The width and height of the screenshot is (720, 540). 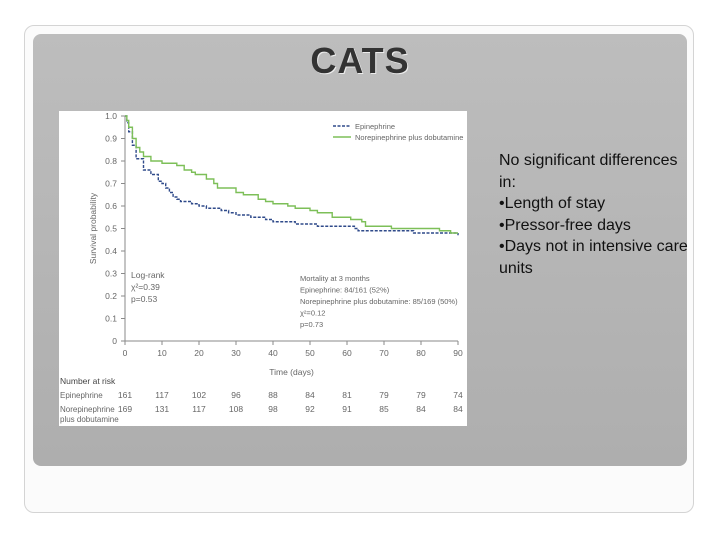 I want to click on risk-table-value: 74, so click(x=458, y=395).